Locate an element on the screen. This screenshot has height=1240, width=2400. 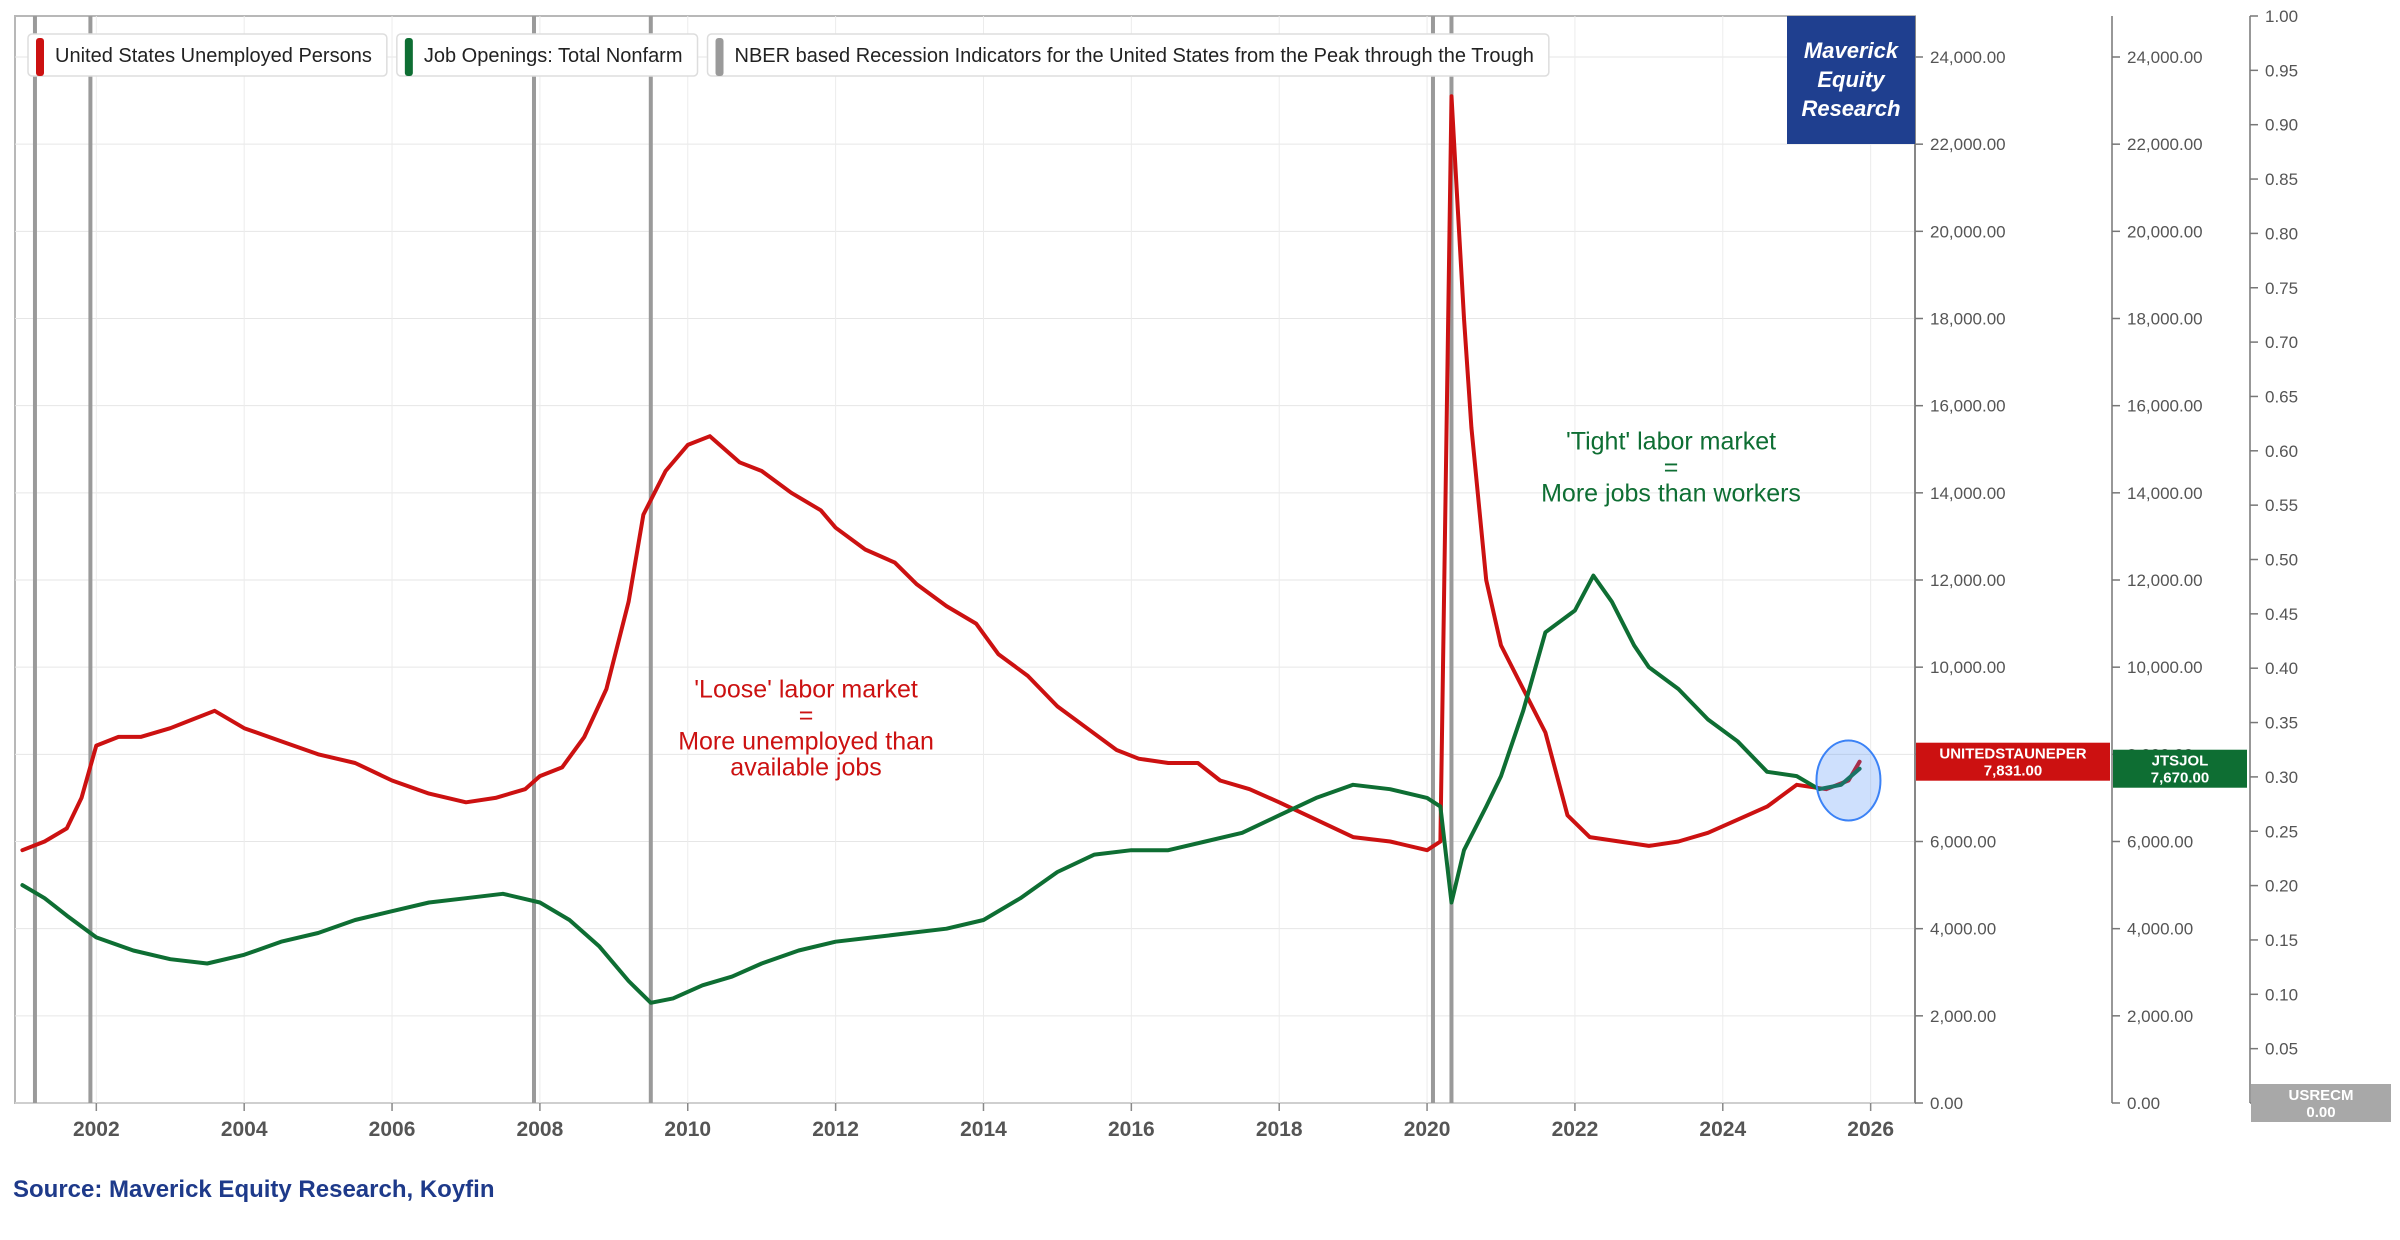
y-tick-label: 0.70 is located at coordinates (2281, 342).